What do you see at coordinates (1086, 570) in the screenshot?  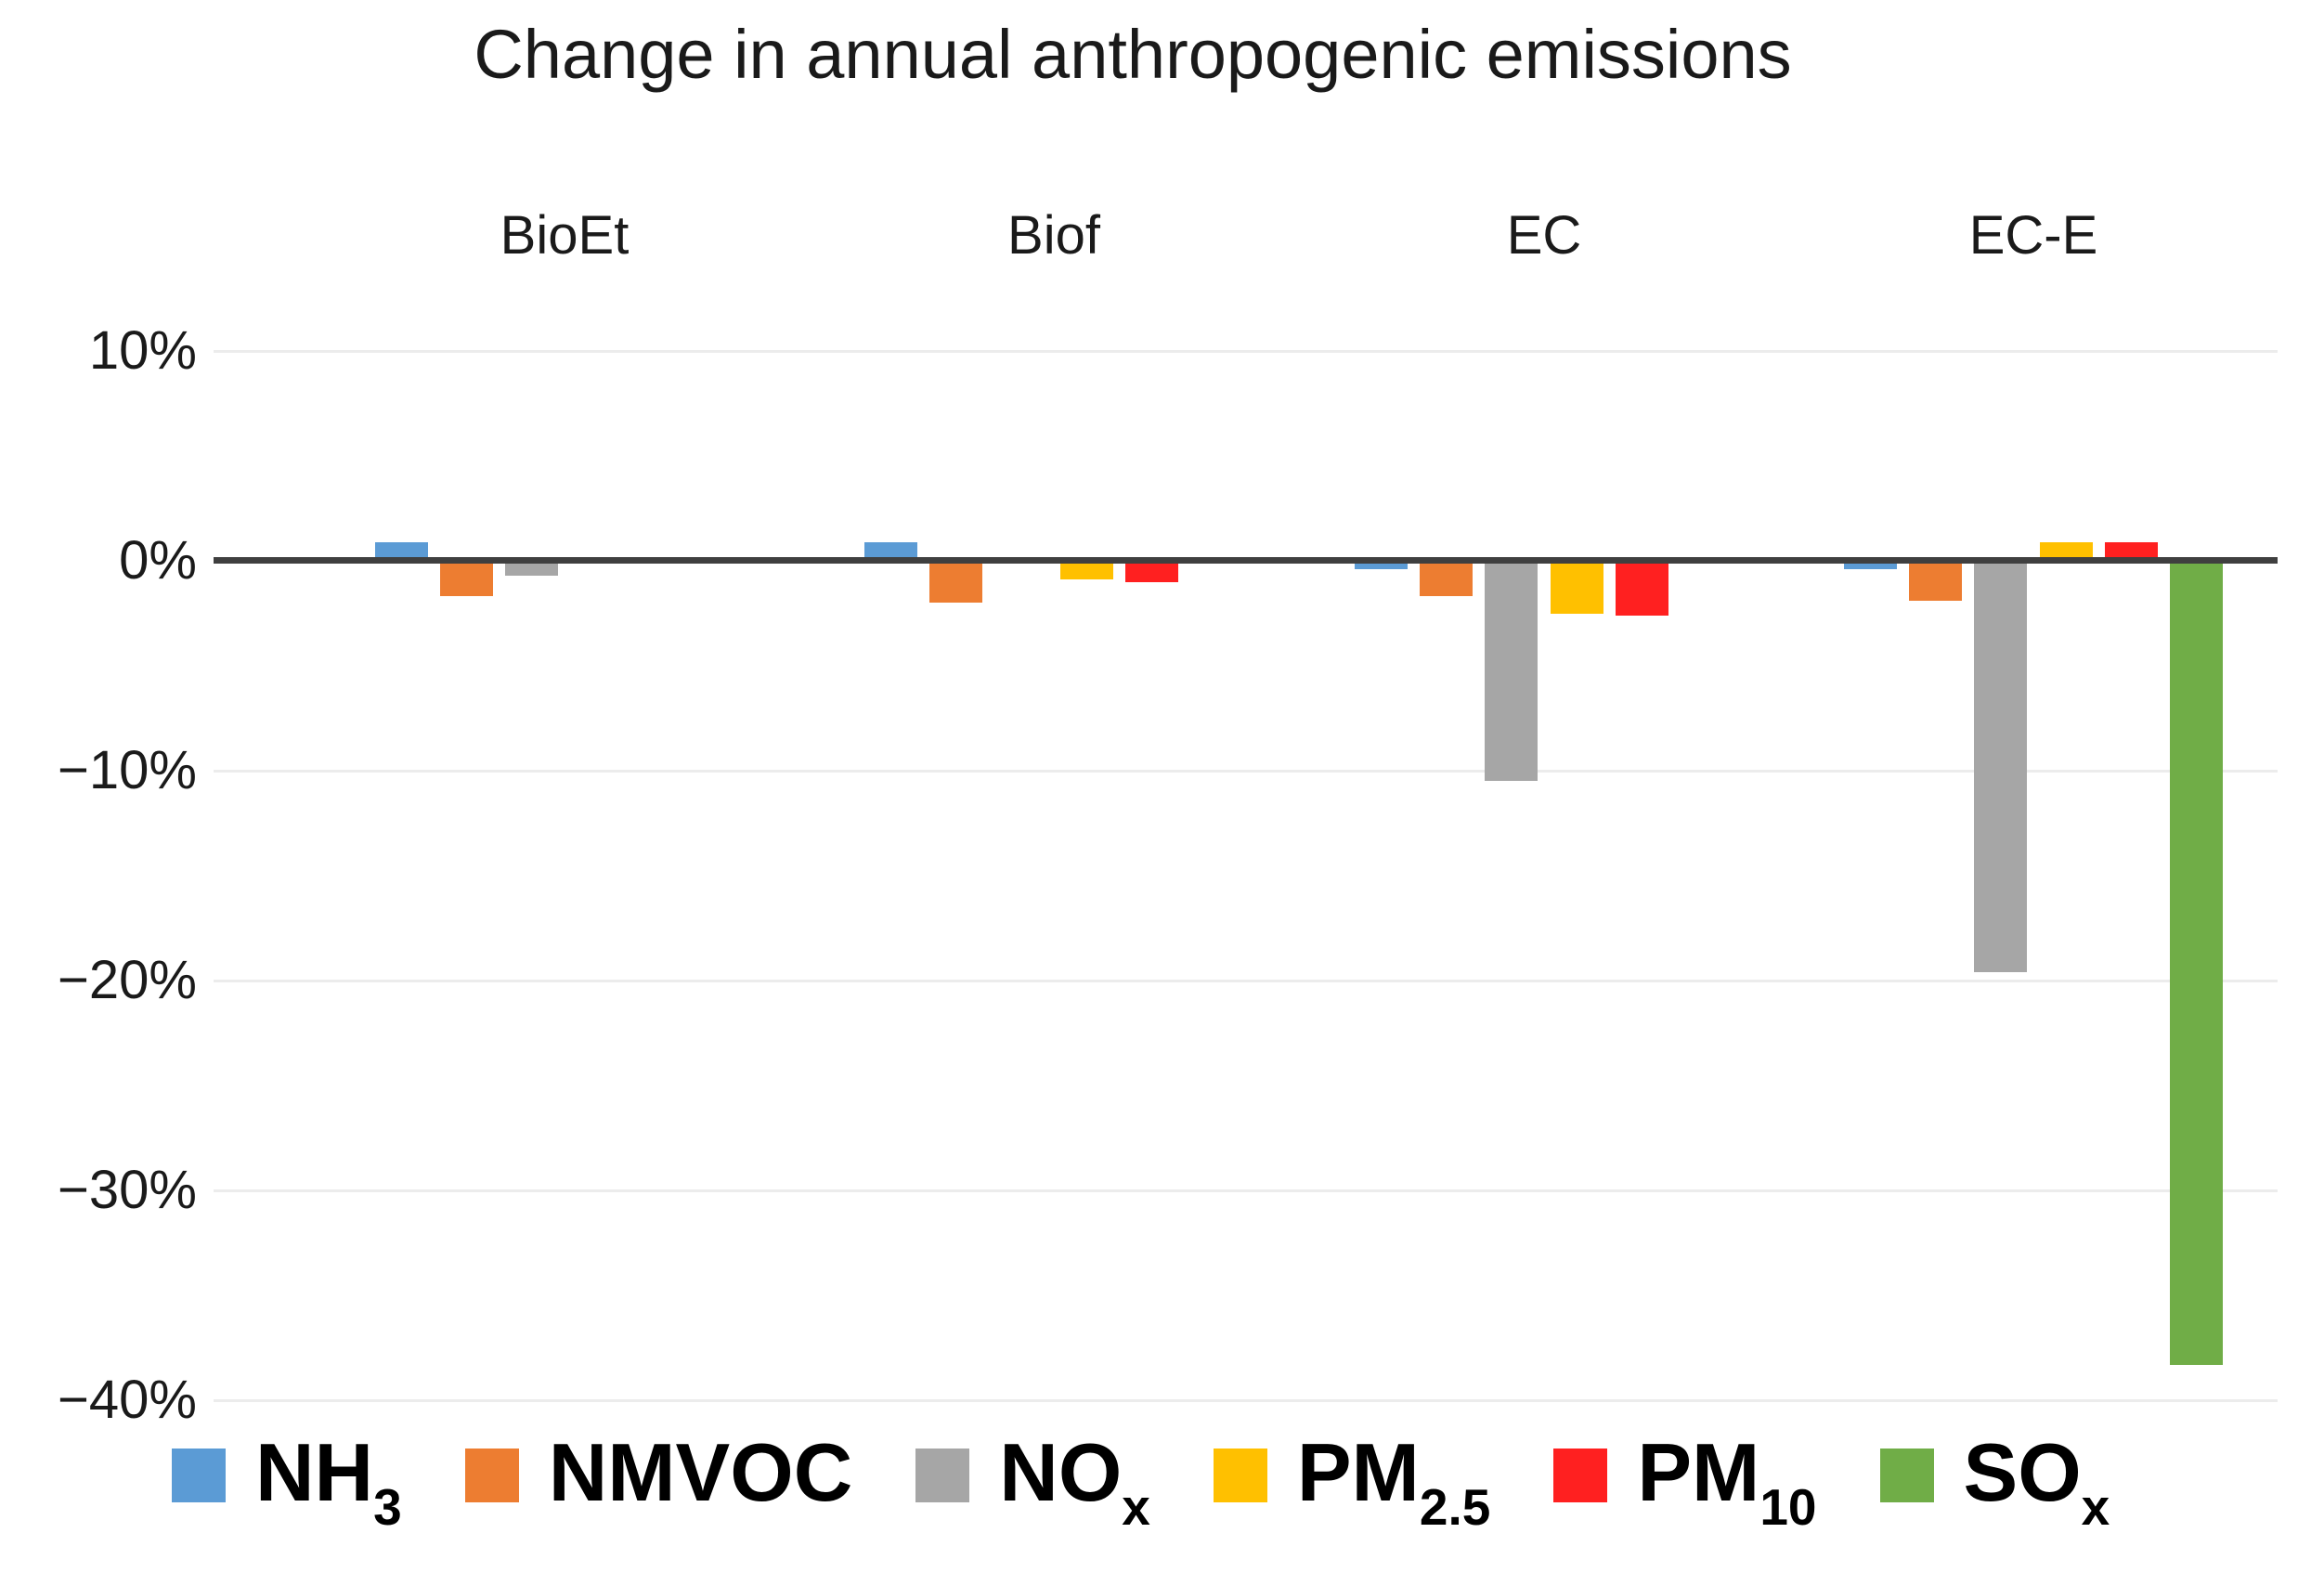 I see `bar-pm25-biof` at bounding box center [1086, 570].